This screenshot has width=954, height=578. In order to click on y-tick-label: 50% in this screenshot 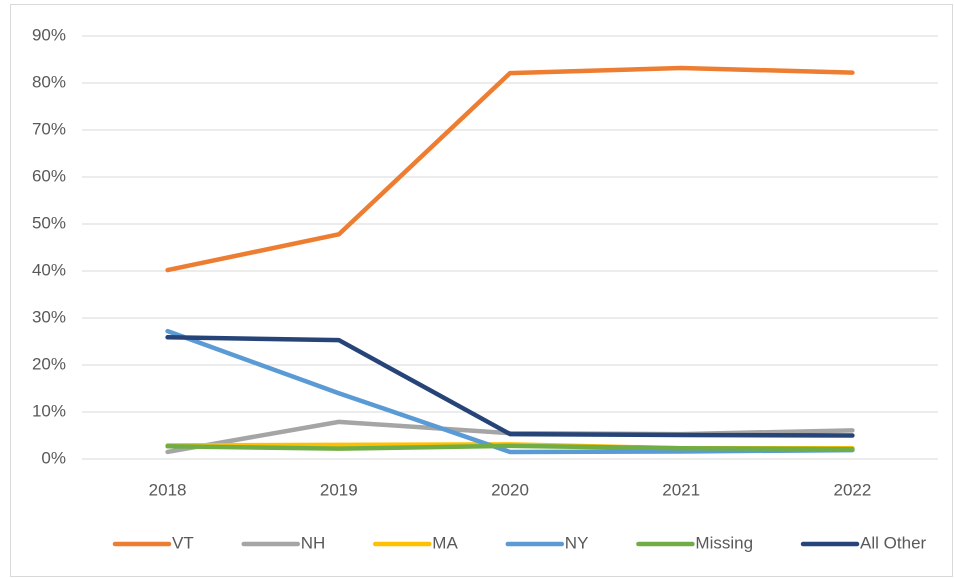, I will do `click(49, 222)`.